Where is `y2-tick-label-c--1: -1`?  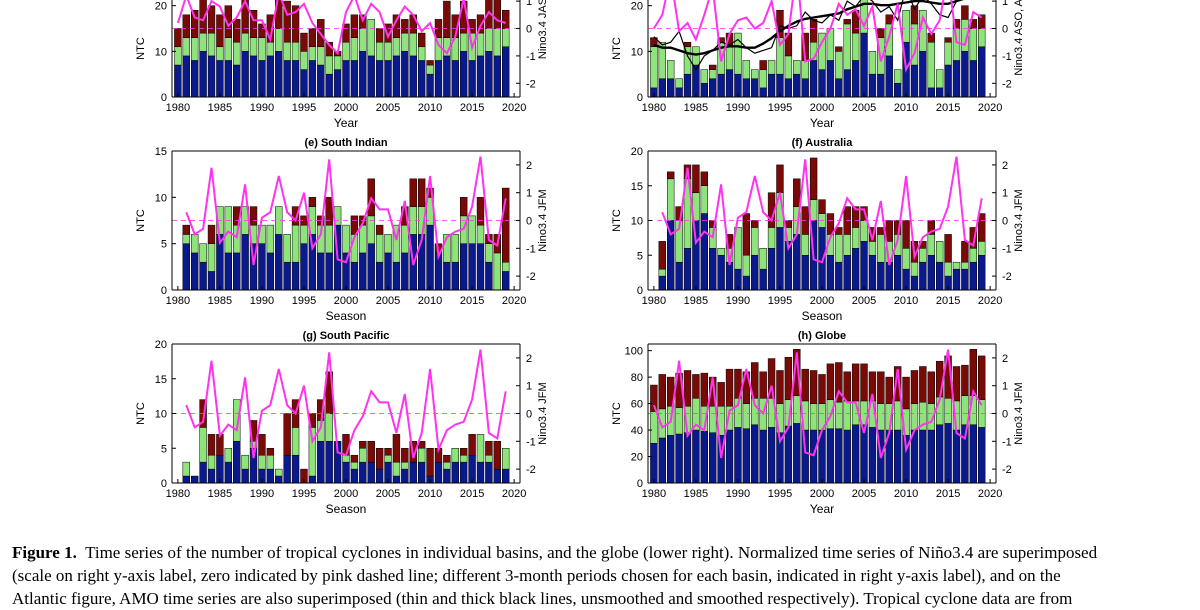 y2-tick-label-c--1: -1 is located at coordinates (531, 57).